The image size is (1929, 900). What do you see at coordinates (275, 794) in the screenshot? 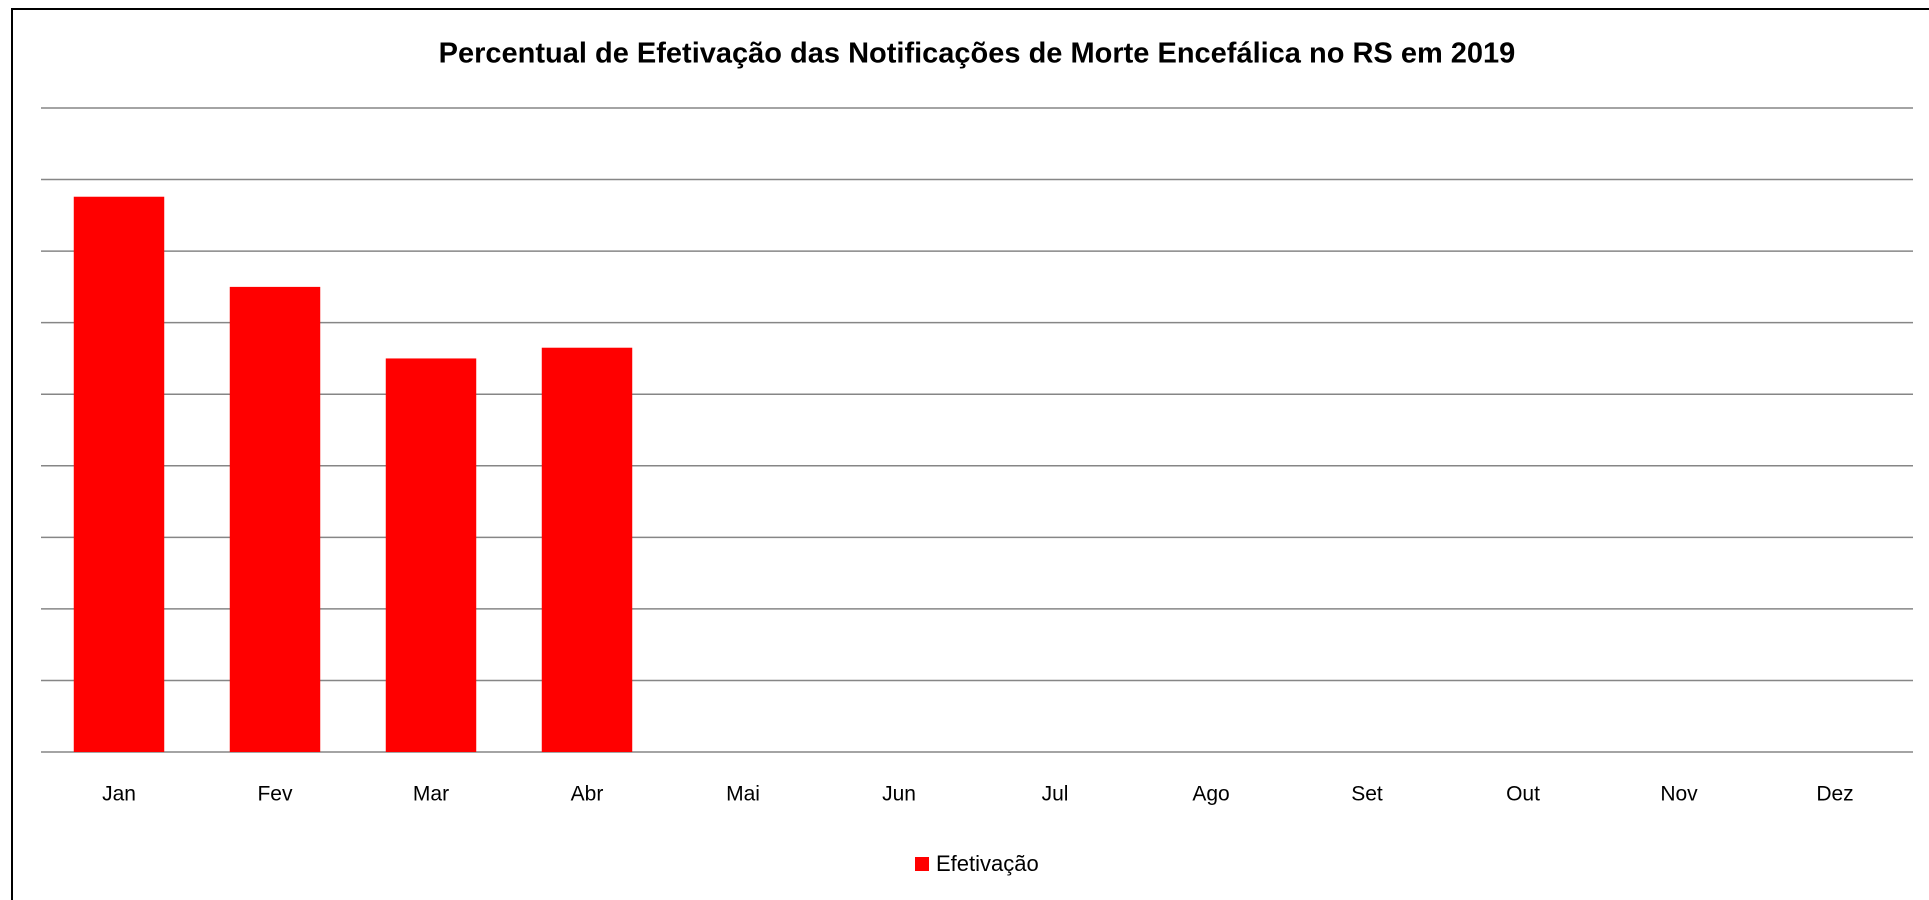
I see `x-tick-label: Fev` at bounding box center [275, 794].